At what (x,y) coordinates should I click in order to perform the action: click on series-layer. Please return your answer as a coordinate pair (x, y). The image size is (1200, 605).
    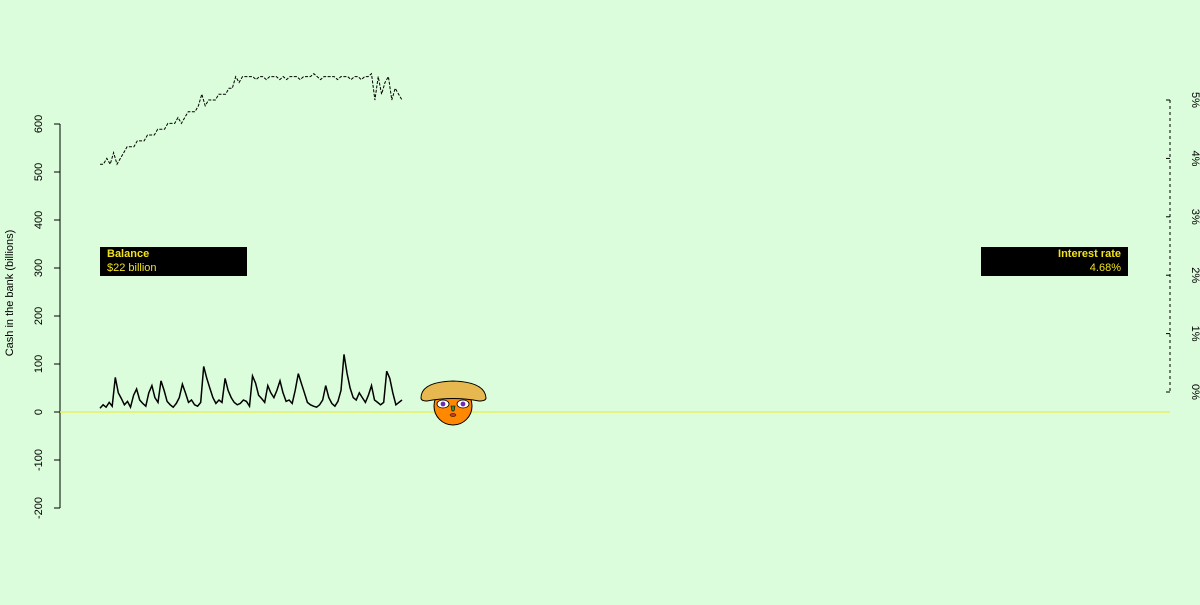
    Looking at the image, I should click on (251, 241).